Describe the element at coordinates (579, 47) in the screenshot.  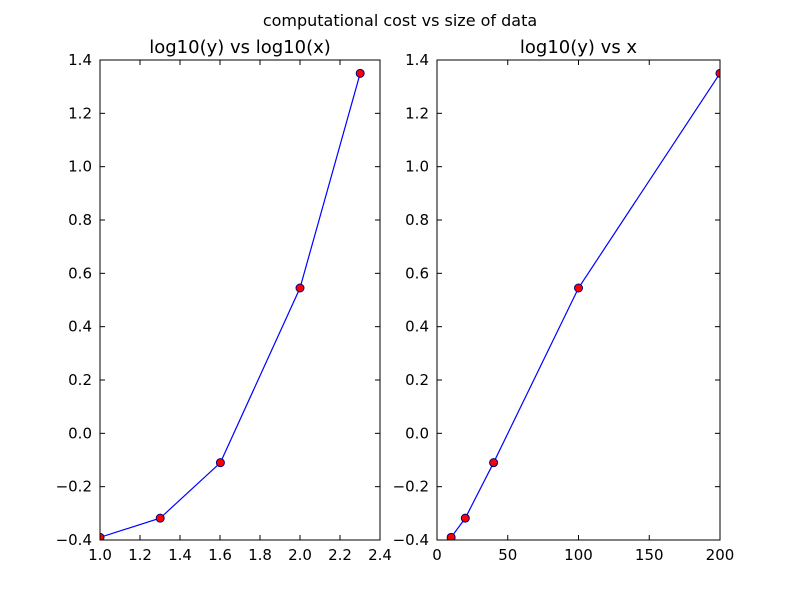
I see `right-subplot-title: log10(y) vs x` at that location.